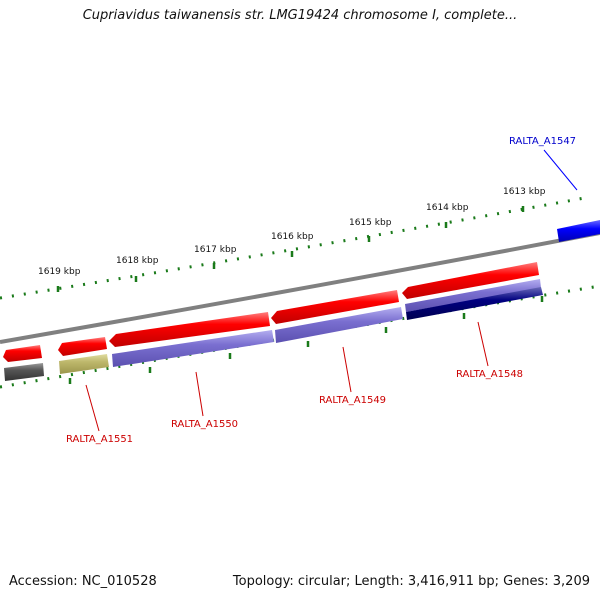 The image size is (600, 600). I want to click on gene-label-ralta-a1549: RALTA_A1549, so click(352, 400).